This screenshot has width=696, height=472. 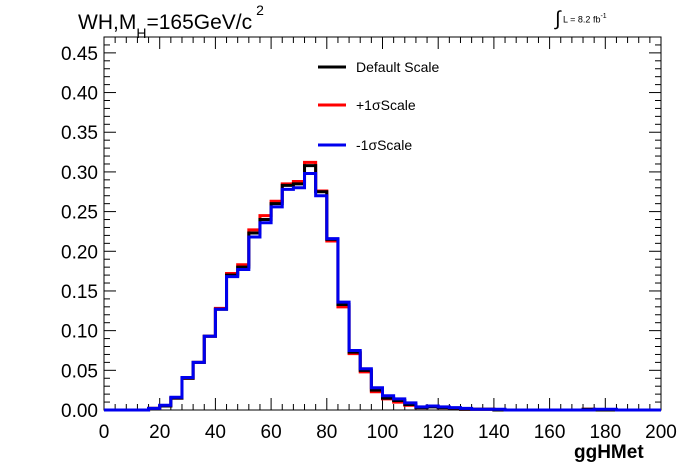 What do you see at coordinates (159, 432) in the screenshot?
I see `x-tick-label: 20` at bounding box center [159, 432].